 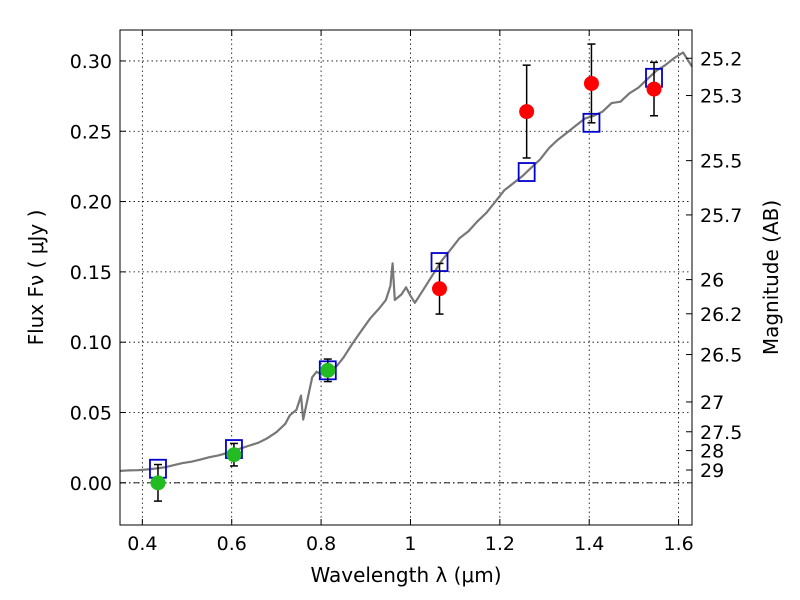 What do you see at coordinates (91, 414) in the screenshot?
I see `y-tick-label: 0.05` at bounding box center [91, 414].